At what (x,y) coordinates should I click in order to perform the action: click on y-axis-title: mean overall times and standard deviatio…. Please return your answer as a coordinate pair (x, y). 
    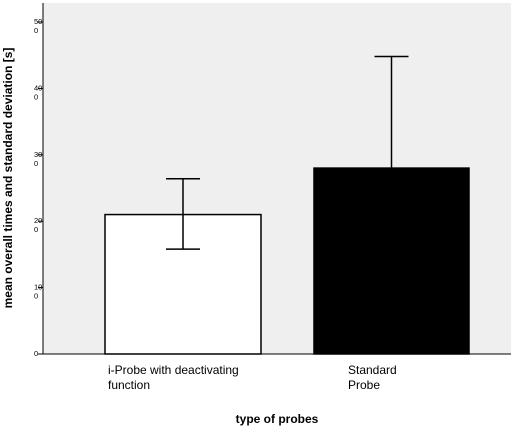
    Looking at the image, I should click on (8, 178).